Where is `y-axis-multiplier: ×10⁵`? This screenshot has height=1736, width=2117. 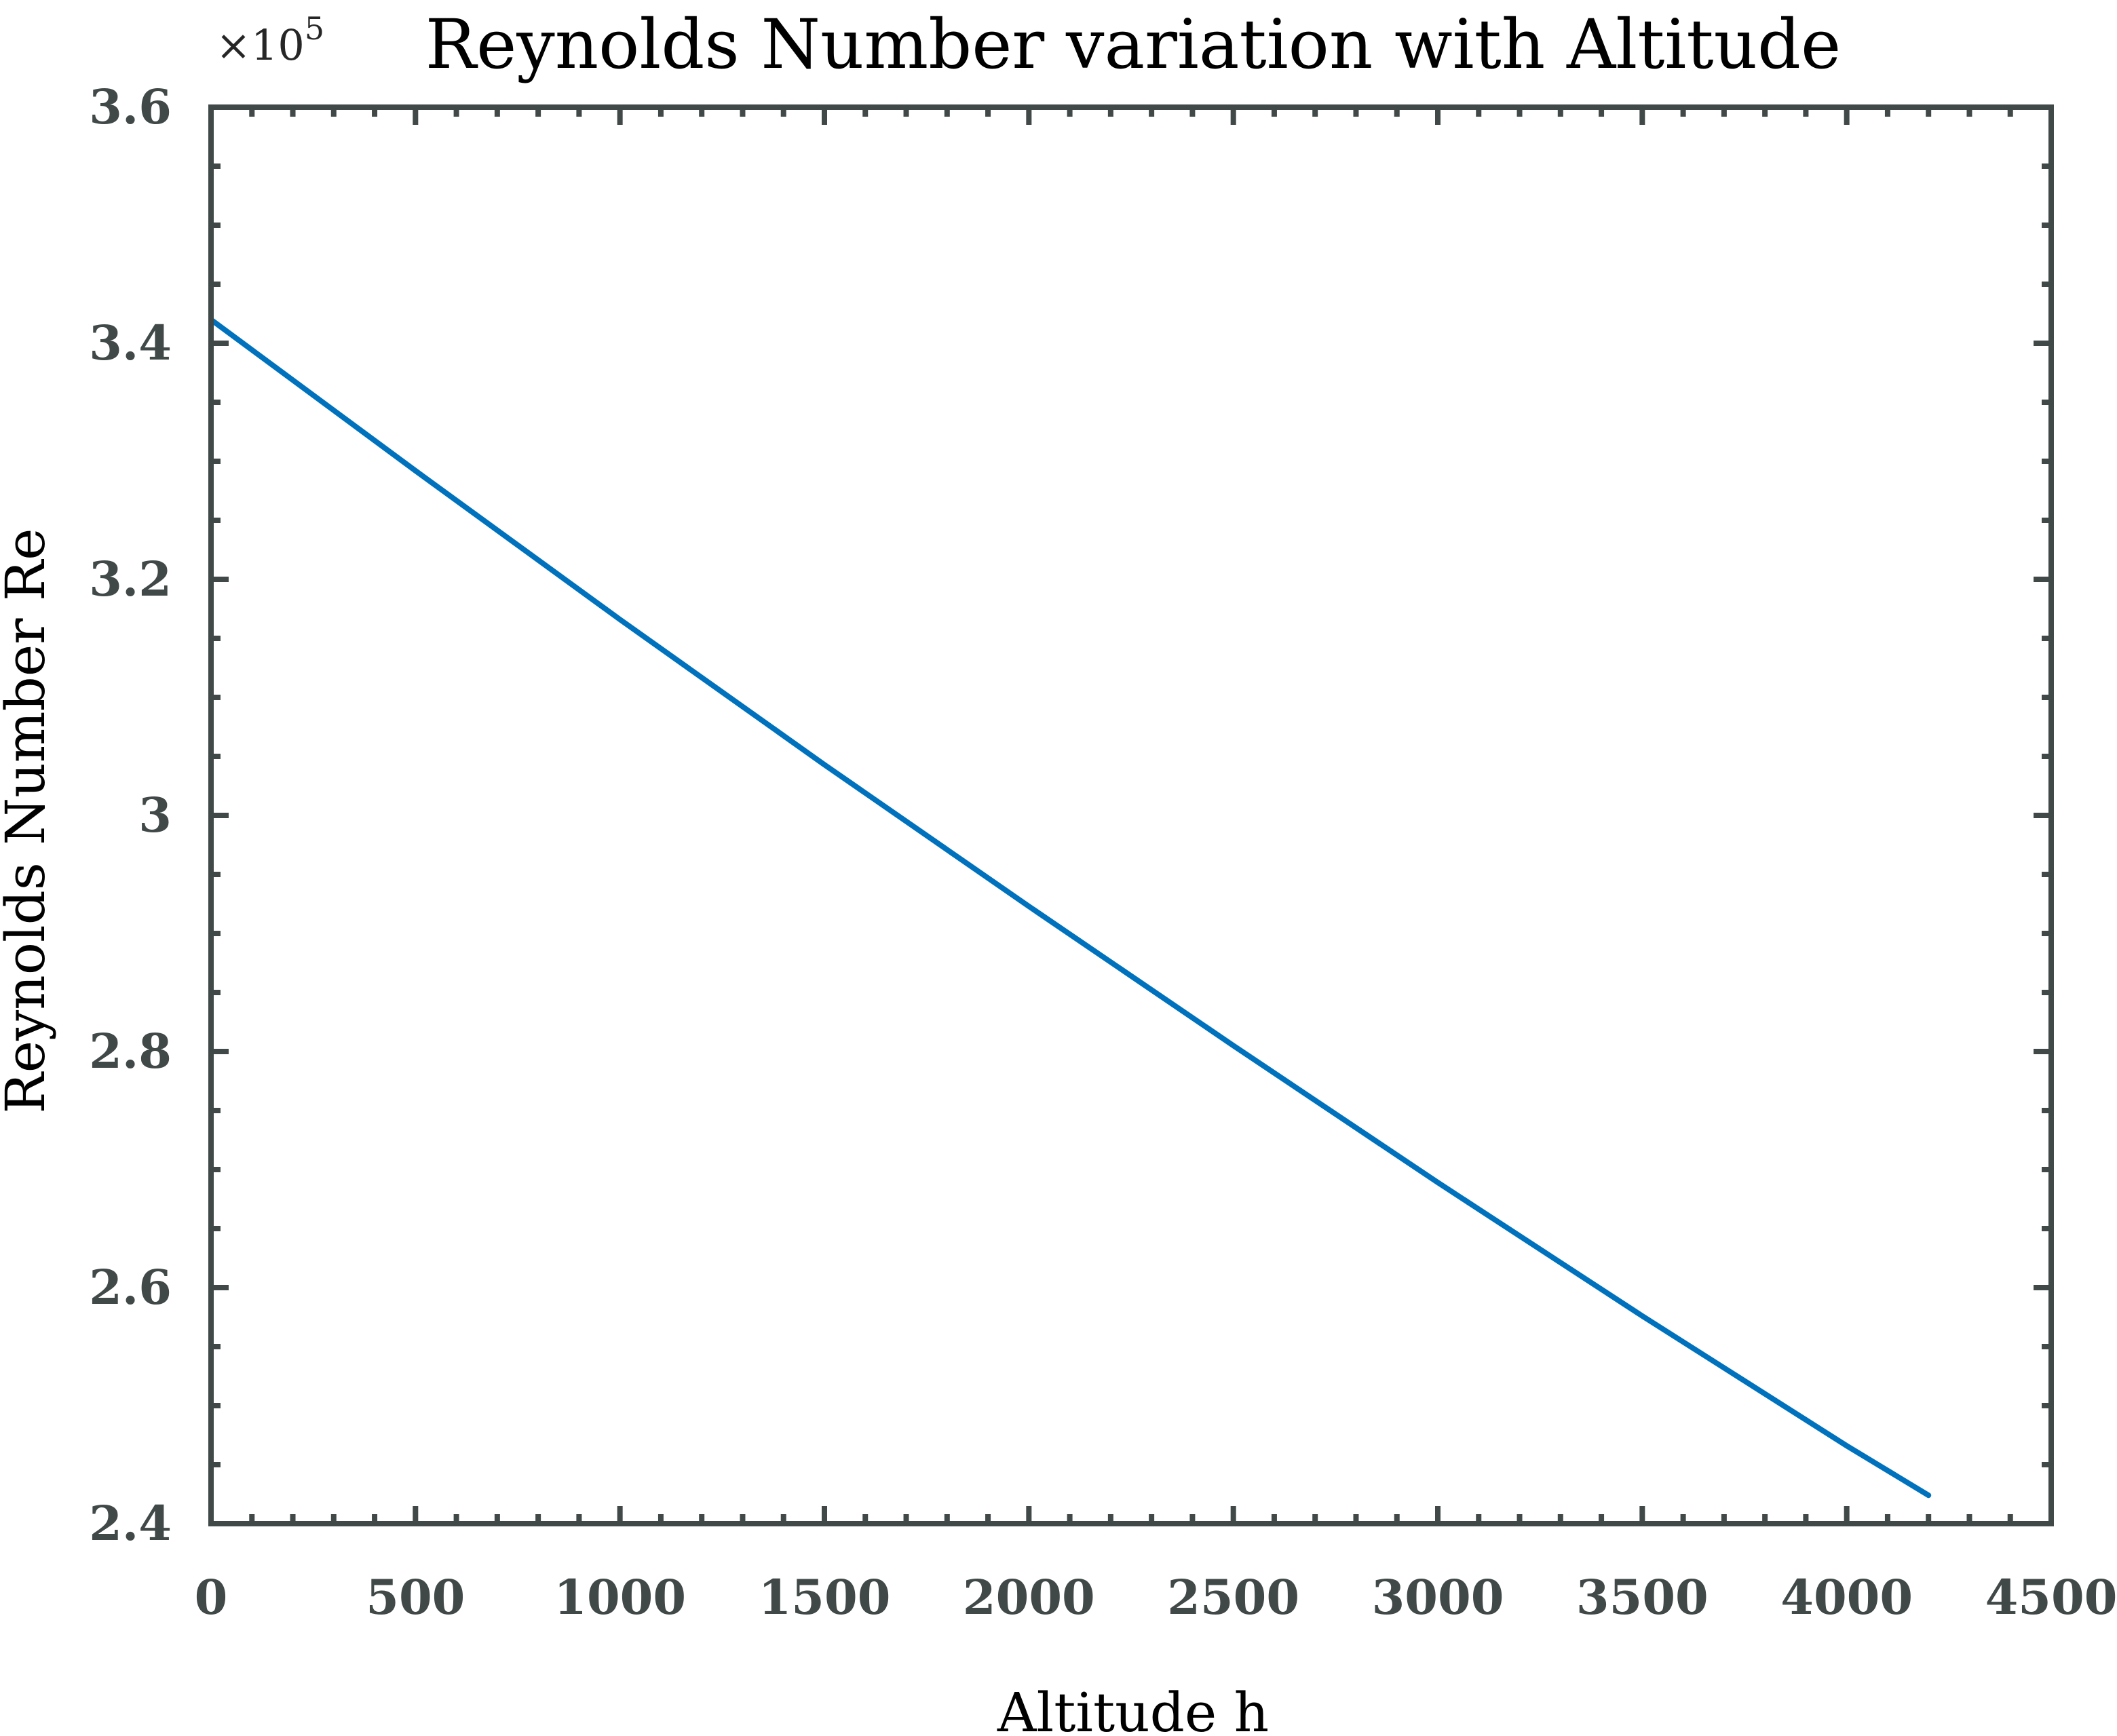
y-axis-multiplier: ×10⁵ is located at coordinates (270, 40).